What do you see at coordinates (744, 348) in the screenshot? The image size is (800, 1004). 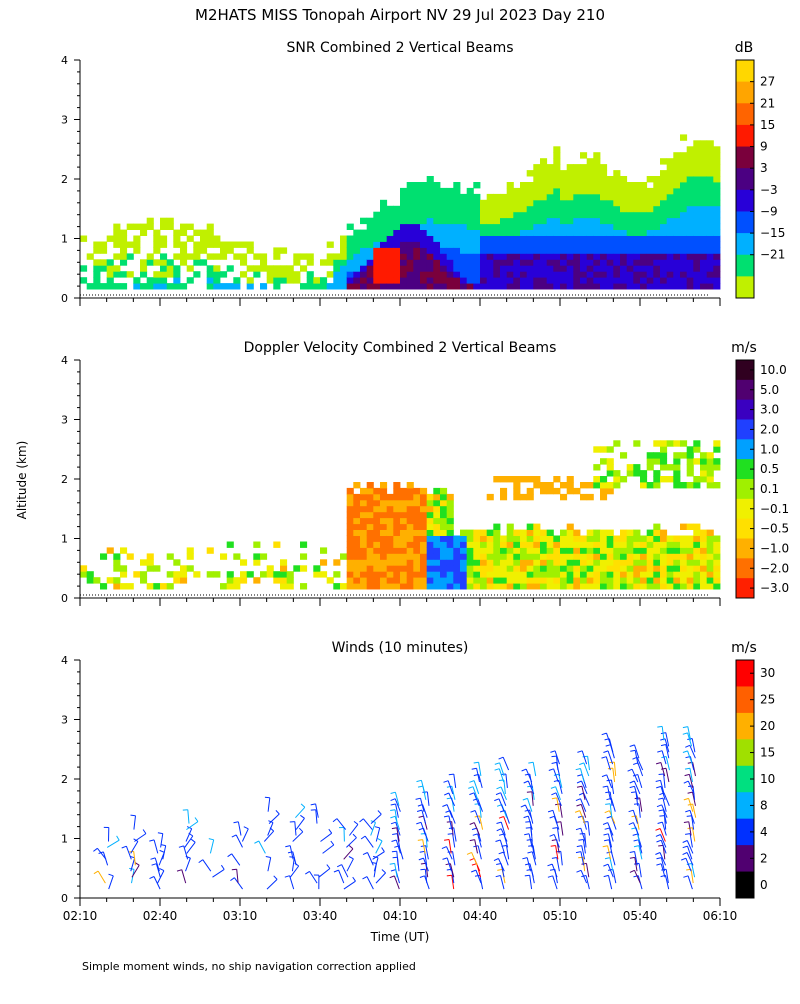 I see `colorbar-unit: m/s` at bounding box center [744, 348].